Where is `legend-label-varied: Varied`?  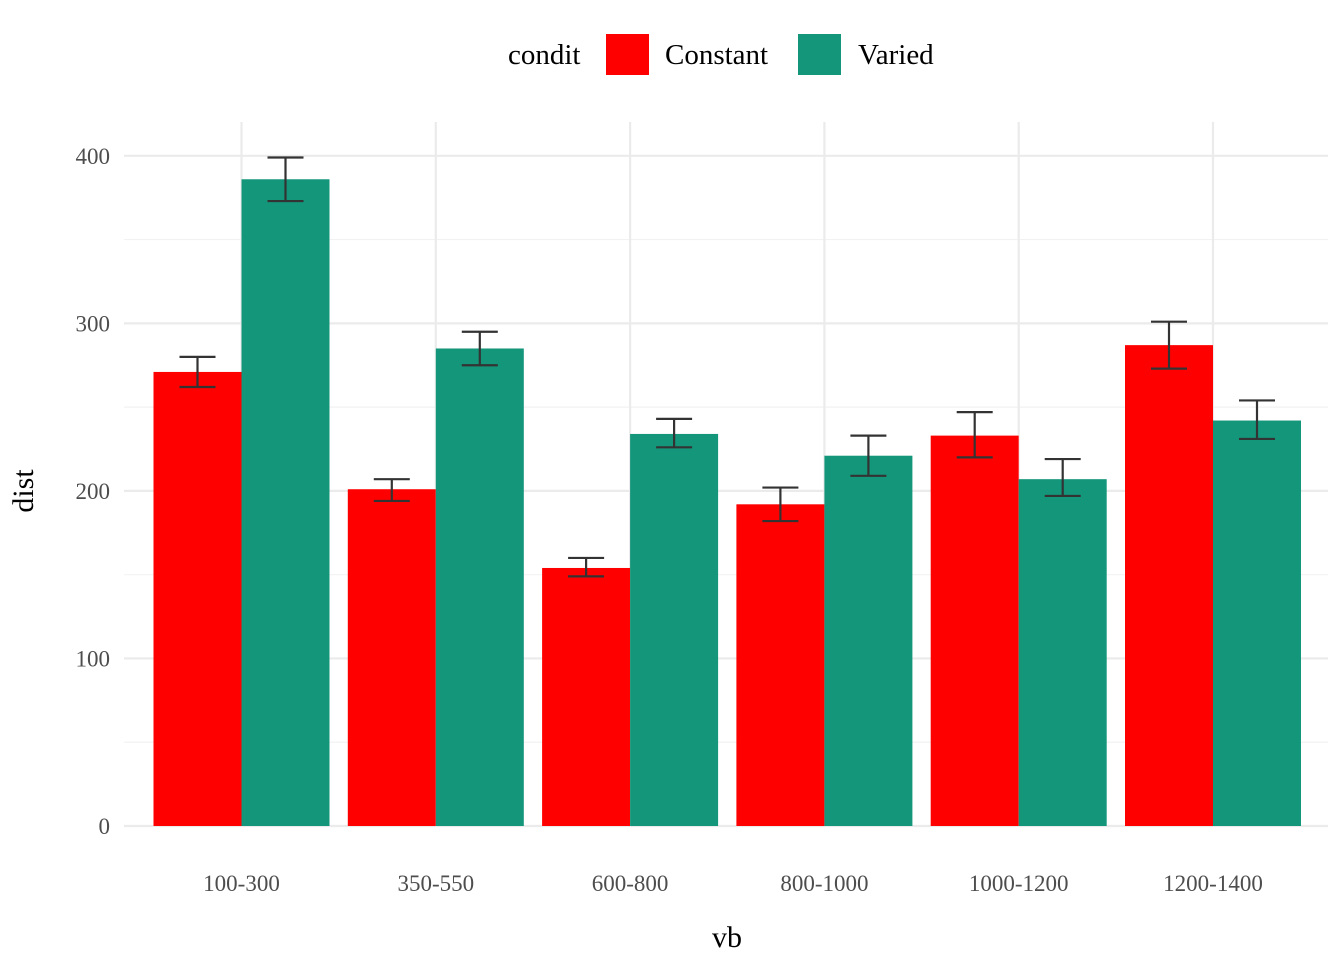
legend-label-varied: Varied is located at coordinates (896, 55).